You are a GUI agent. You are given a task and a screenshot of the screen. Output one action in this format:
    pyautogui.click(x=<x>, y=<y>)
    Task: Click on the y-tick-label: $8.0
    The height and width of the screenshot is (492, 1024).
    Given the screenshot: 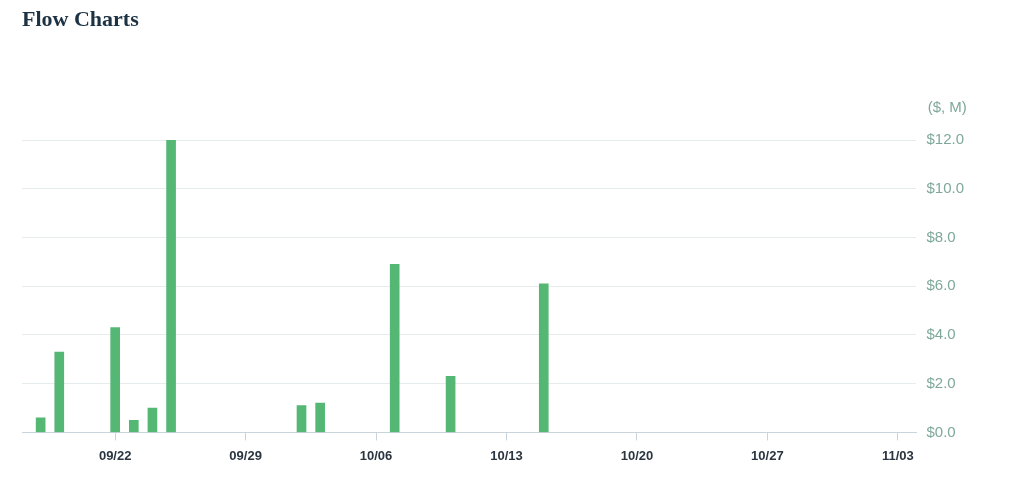 What is the action you would take?
    pyautogui.click(x=941, y=236)
    